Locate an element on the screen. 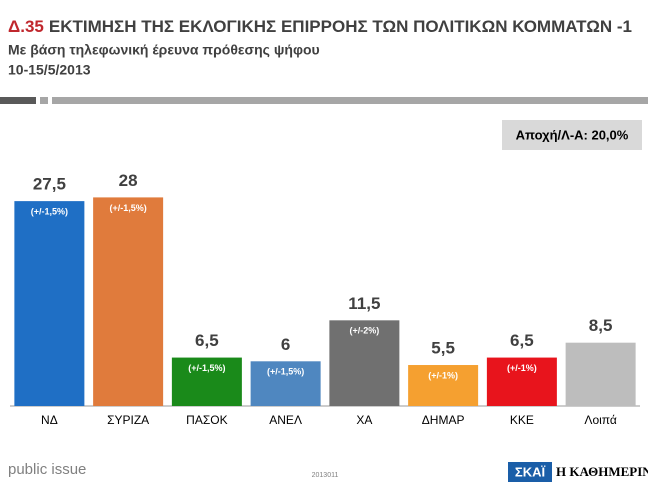  x-tick-label: ΠΑΣΟΚ is located at coordinates (206, 420).